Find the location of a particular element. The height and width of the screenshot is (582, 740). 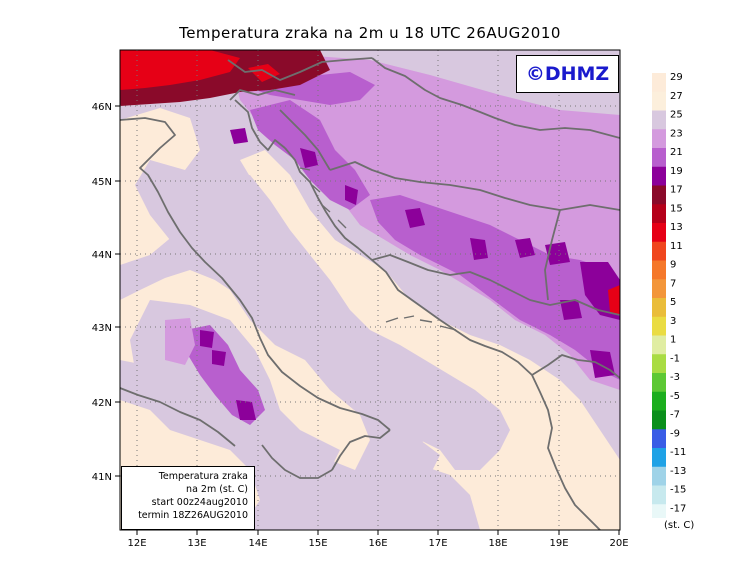

legend-label: 17 is located at coordinates (676, 190).